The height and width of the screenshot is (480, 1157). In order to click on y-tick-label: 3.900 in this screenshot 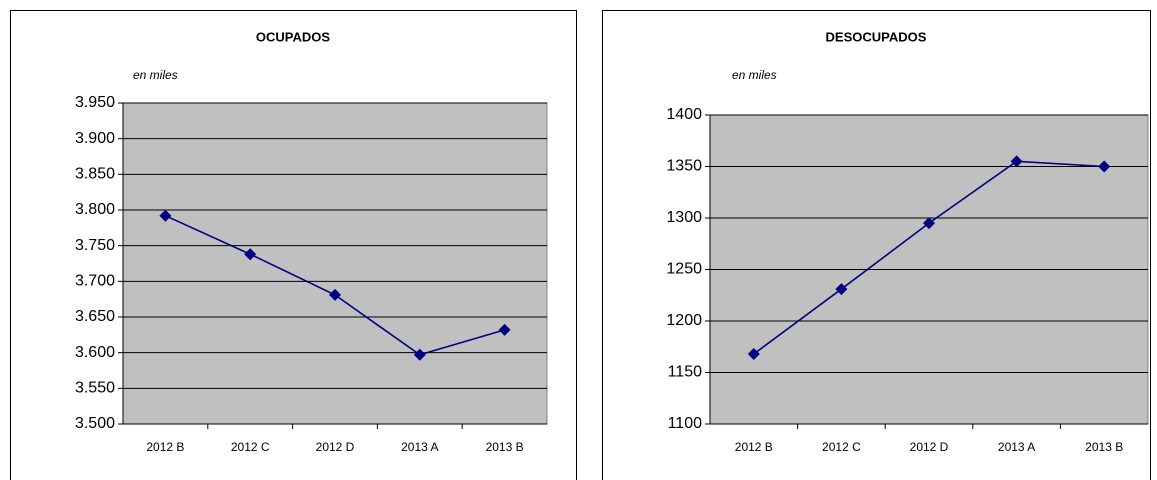, I will do `click(95, 138)`.